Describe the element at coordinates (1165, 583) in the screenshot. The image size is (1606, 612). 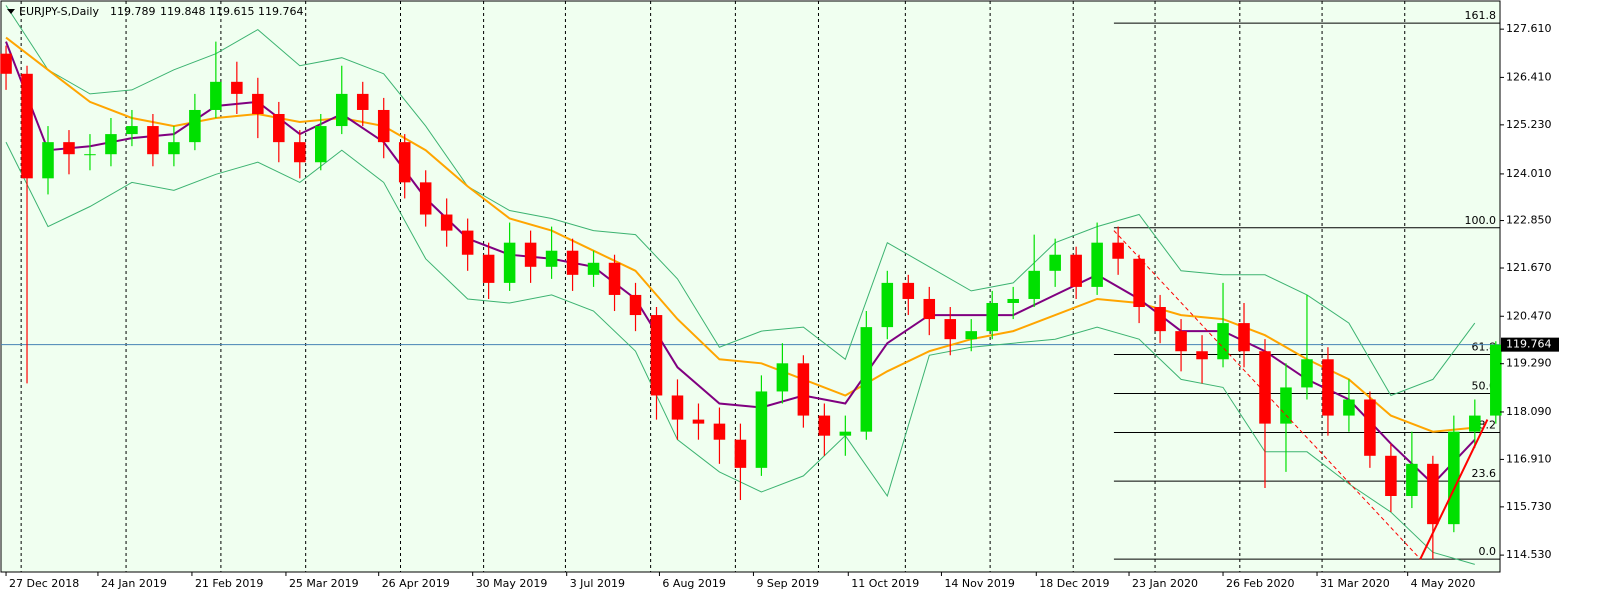
I see `x-tick-label: 23 Jan 2020` at that location.